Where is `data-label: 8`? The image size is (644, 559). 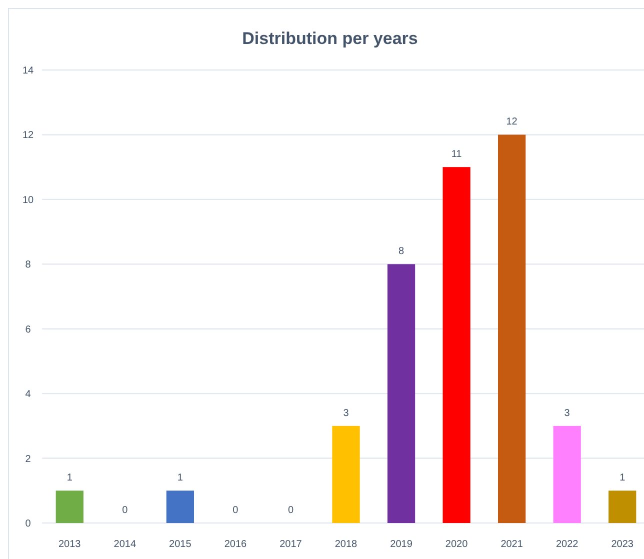 data-label: 8 is located at coordinates (401, 252).